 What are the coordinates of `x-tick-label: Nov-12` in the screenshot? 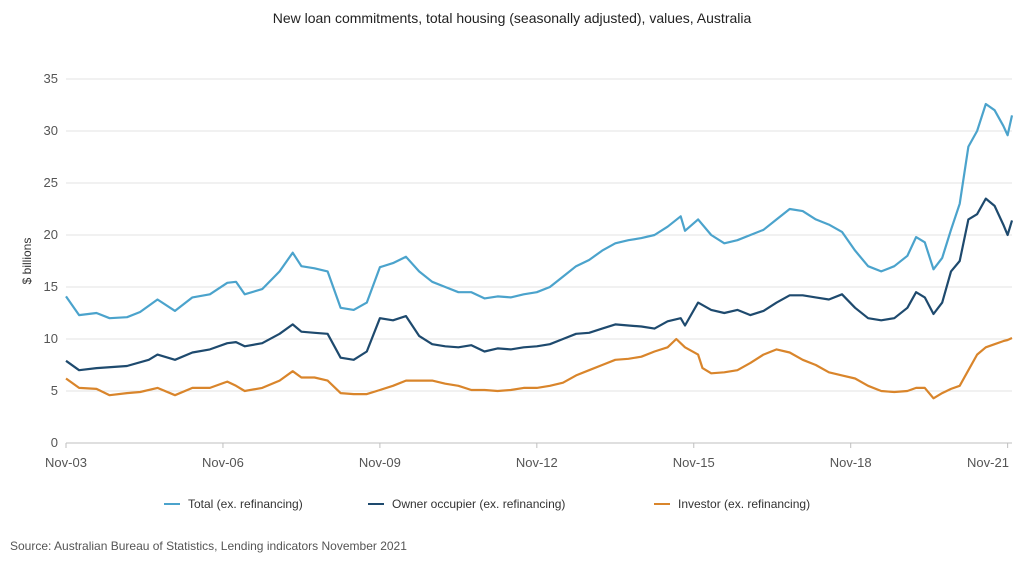 It's located at (537, 462).